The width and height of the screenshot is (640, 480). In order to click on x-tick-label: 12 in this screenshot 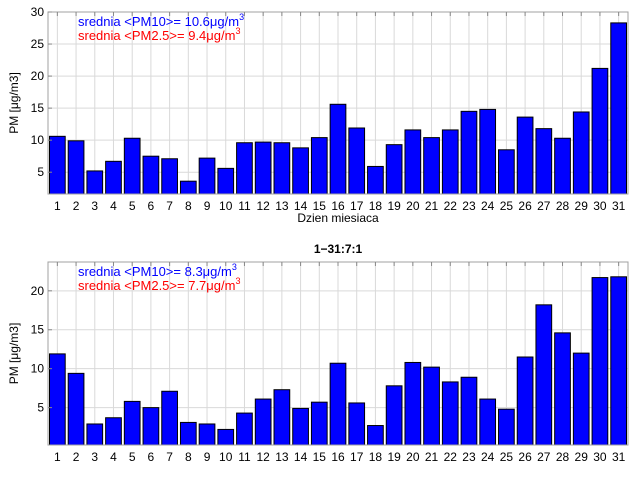, I will do `click(263, 457)`.